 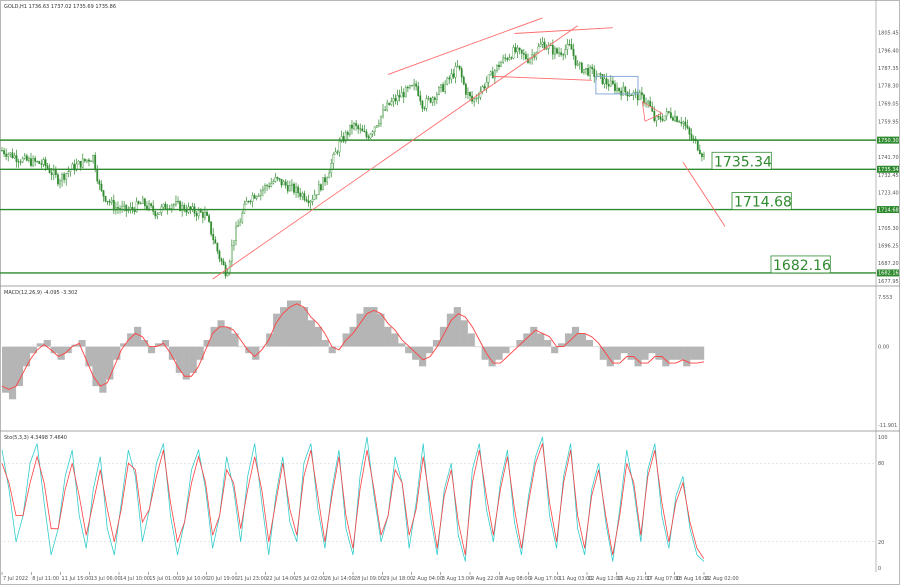 What do you see at coordinates (77, 579) in the screenshot?
I see `time-tick-label: 11 Jul 15:00` at bounding box center [77, 579].